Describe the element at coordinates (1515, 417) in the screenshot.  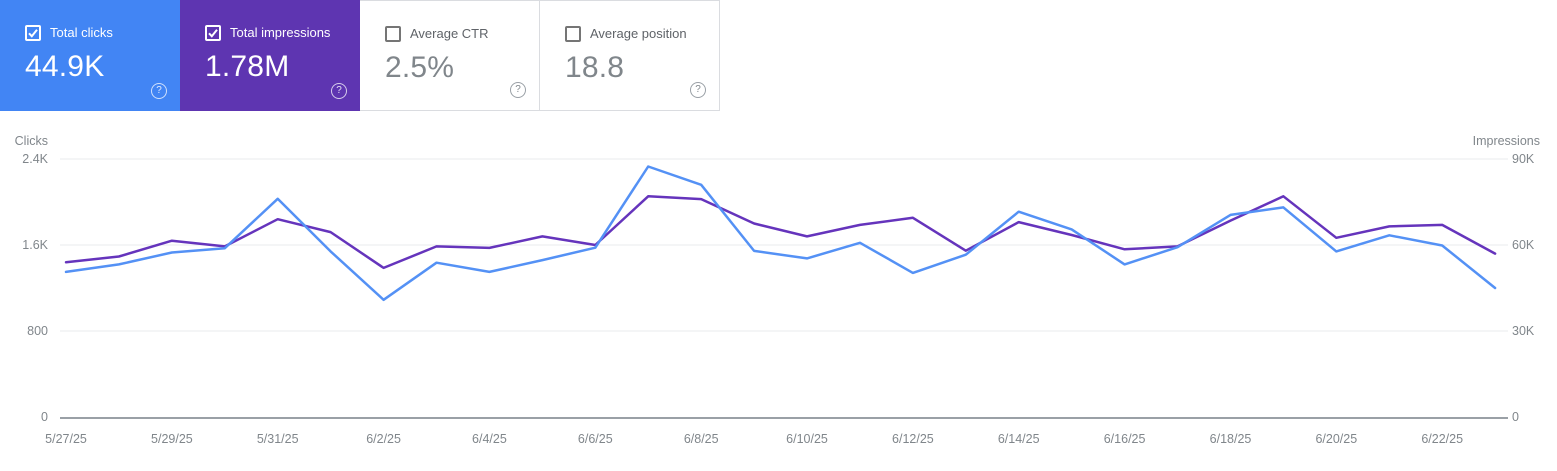
I see `right-tick-label: 0` at that location.